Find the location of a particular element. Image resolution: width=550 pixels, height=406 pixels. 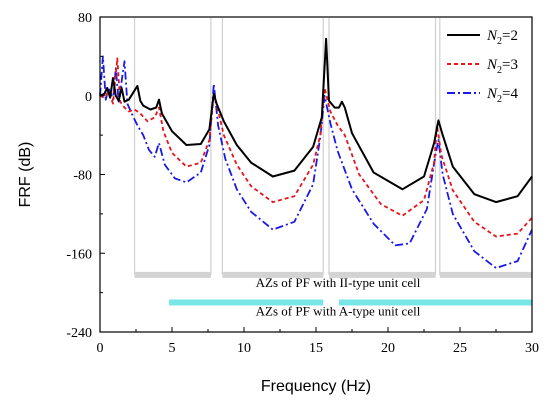

legend-label: N2=2 is located at coordinates (502, 37).